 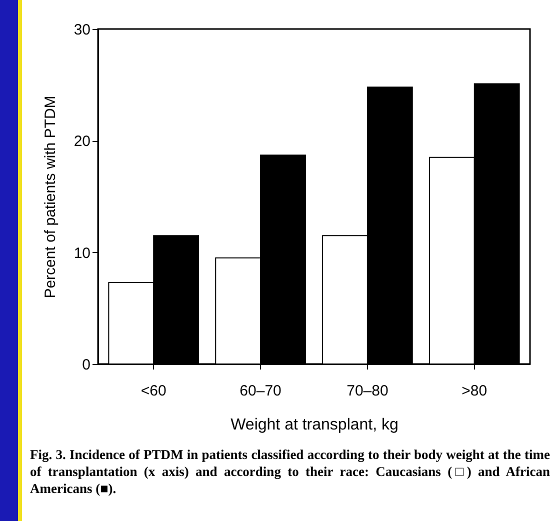 What do you see at coordinates (314, 425) in the screenshot?
I see `x-axis-title: Weight at transplant, kg` at bounding box center [314, 425].